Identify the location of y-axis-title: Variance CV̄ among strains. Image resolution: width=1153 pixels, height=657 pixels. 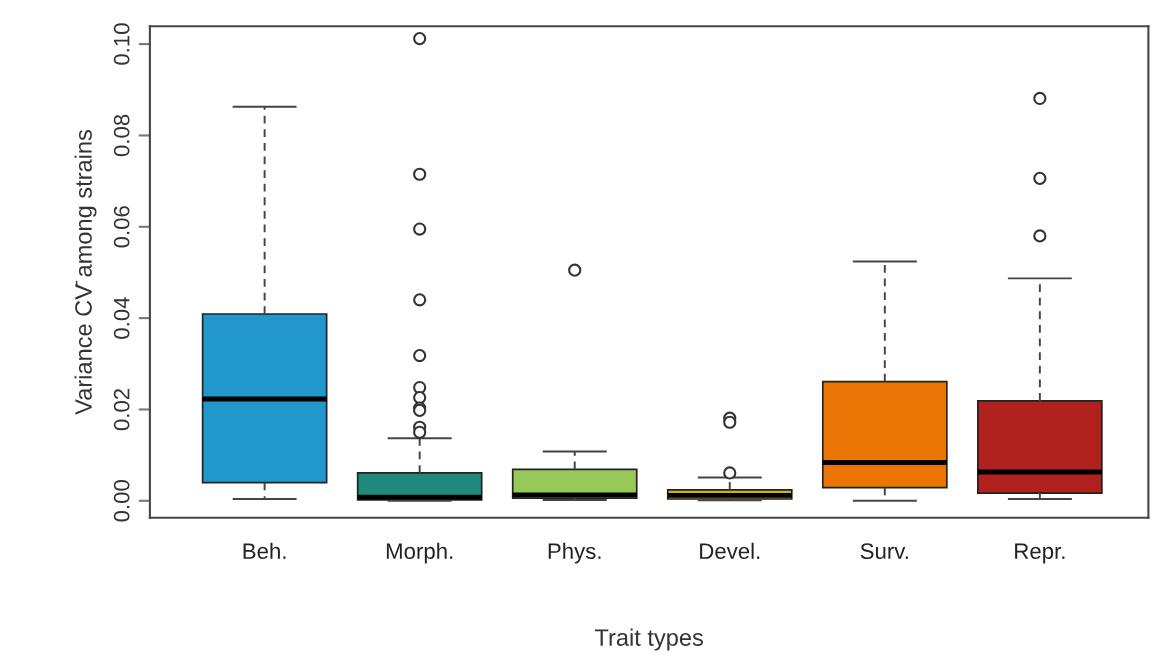
(85, 272).